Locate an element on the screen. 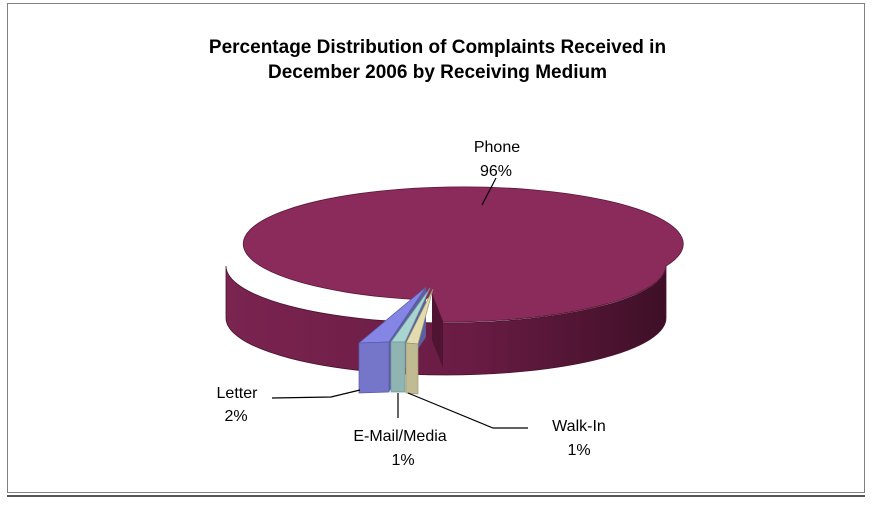  leader-line-phone is located at coordinates (489, 191).